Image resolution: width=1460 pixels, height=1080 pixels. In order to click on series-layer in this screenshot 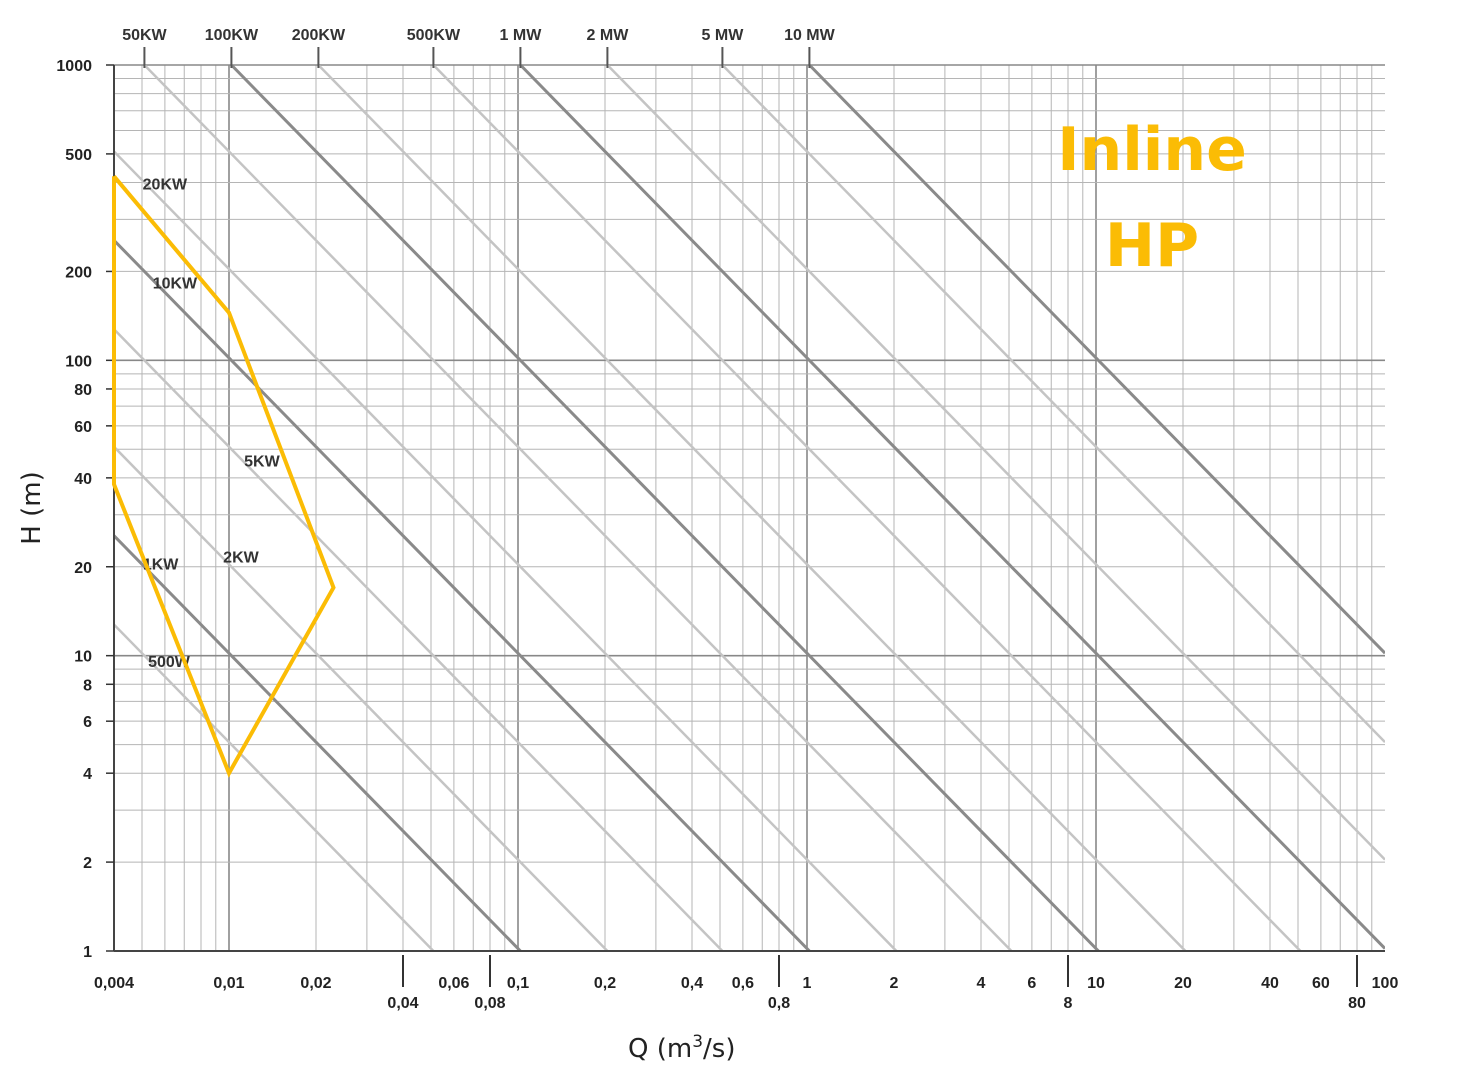, I will do `click(224, 476)`.